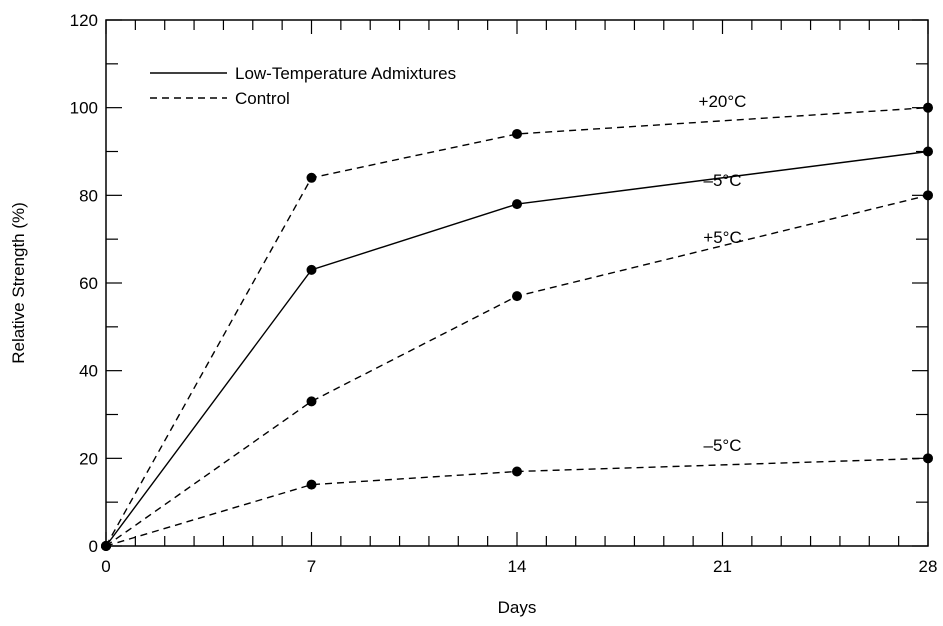 Image resolution: width=943 pixels, height=626 pixels. I want to click on y-axis-title: Relative Strength (%), so click(18, 283).